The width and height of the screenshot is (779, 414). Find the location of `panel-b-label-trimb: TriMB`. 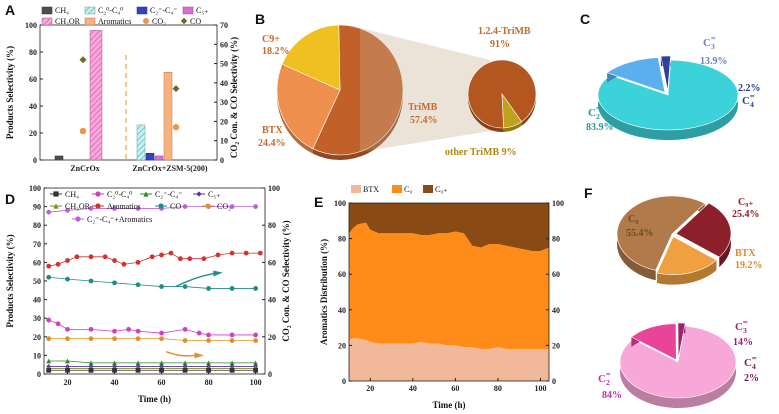

panel-b-label-trimb: TriMB is located at coordinates (423, 107).